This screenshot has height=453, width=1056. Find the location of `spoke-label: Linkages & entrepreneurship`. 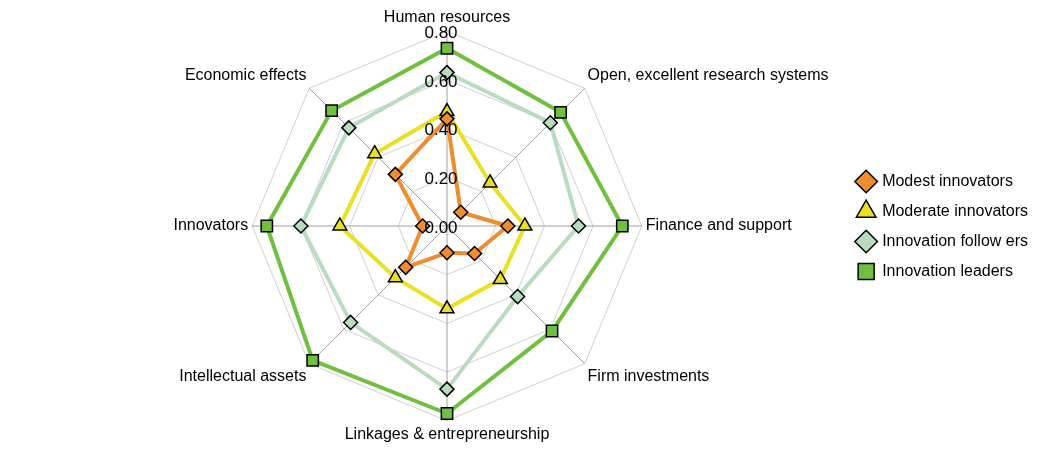

spoke-label: Linkages & entrepreneurship is located at coordinates (447, 433).